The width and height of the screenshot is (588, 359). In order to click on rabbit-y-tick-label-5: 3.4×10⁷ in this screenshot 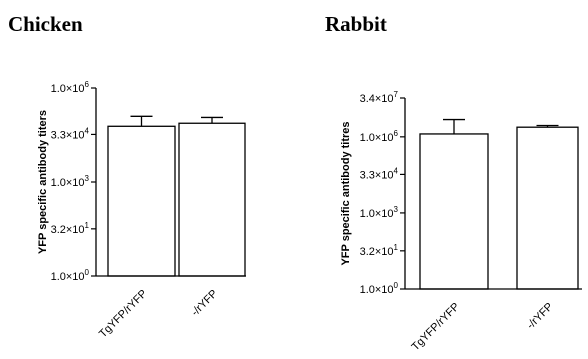, I will do `click(379, 97)`.